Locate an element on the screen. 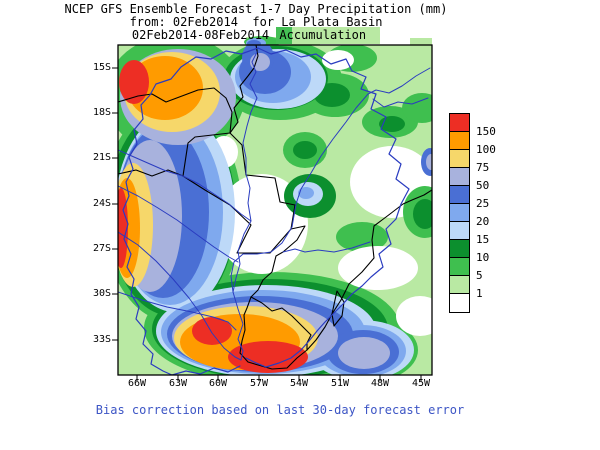  title-line-3: 02Feb2014-08Feb2014 Accumulation is located at coordinates (256, 35).